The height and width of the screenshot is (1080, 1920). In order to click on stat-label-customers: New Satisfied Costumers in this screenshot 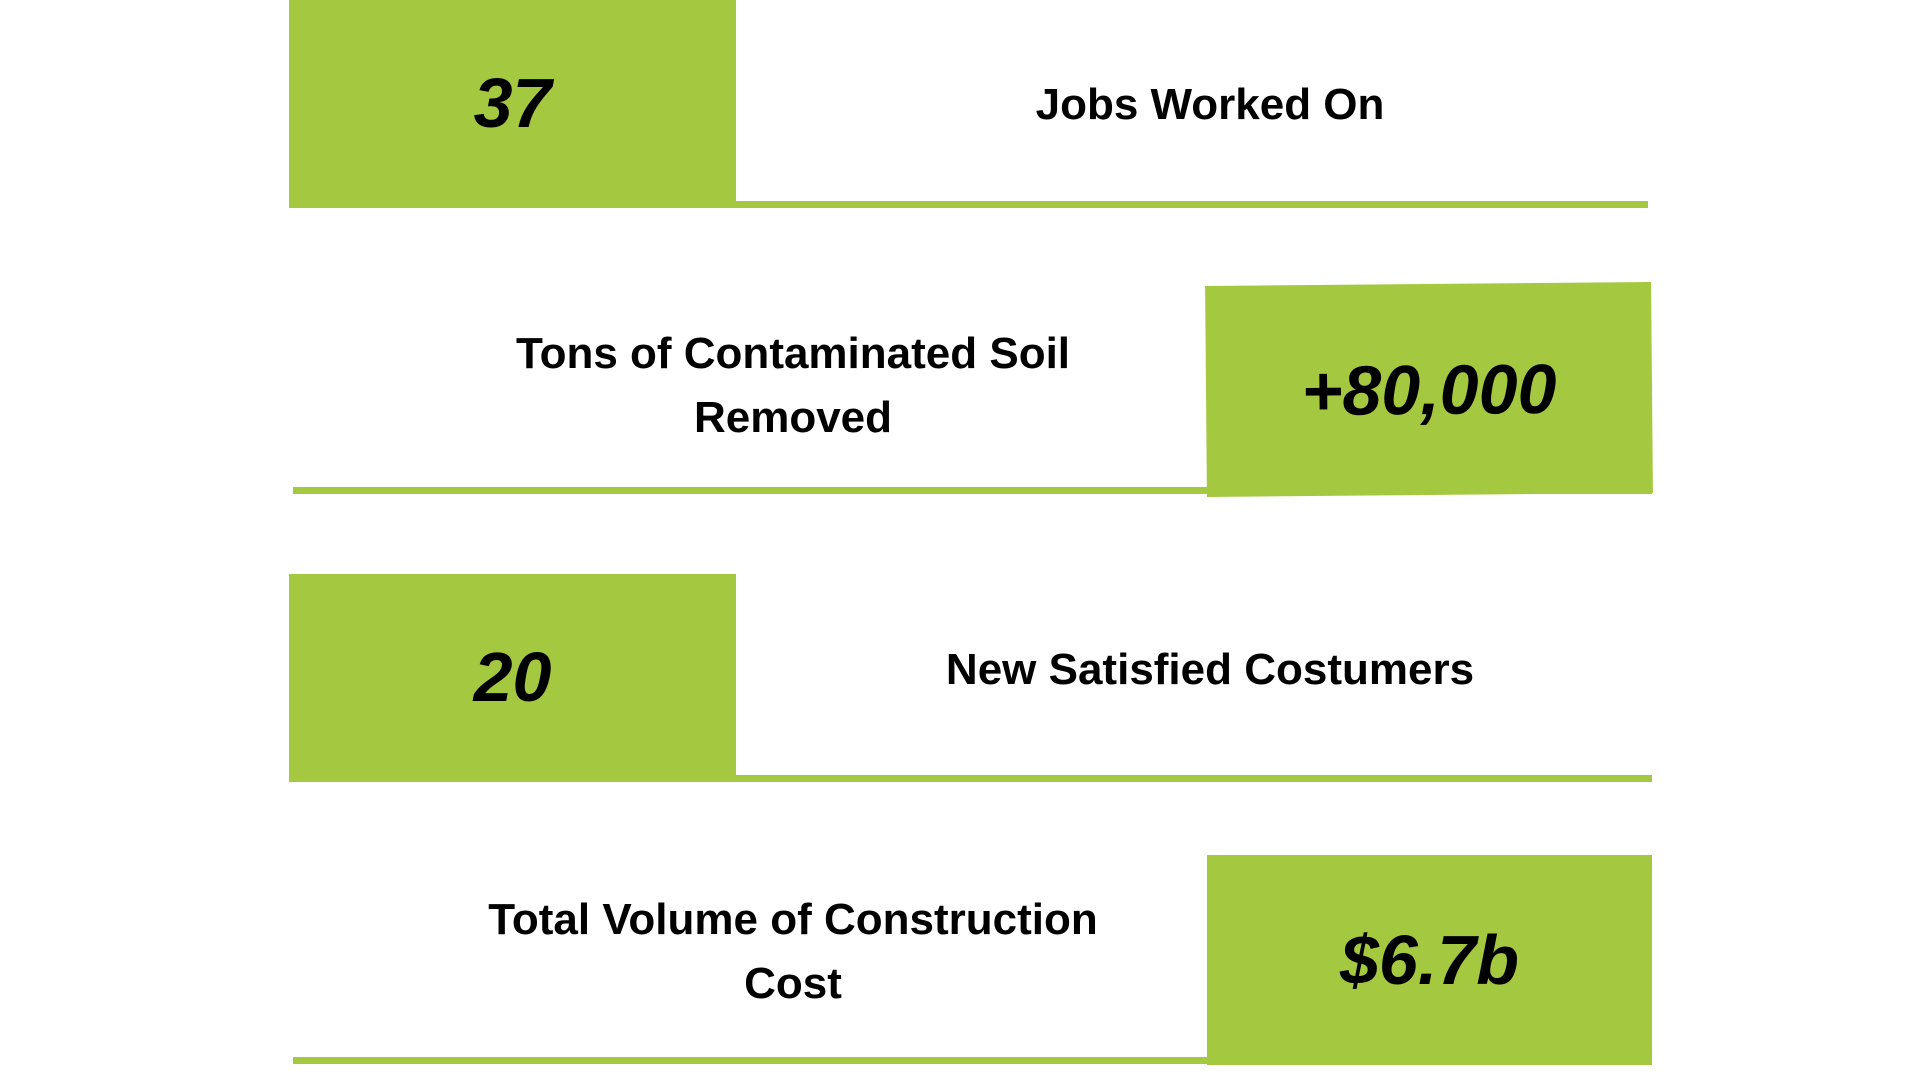, I will do `click(1210, 670)`.